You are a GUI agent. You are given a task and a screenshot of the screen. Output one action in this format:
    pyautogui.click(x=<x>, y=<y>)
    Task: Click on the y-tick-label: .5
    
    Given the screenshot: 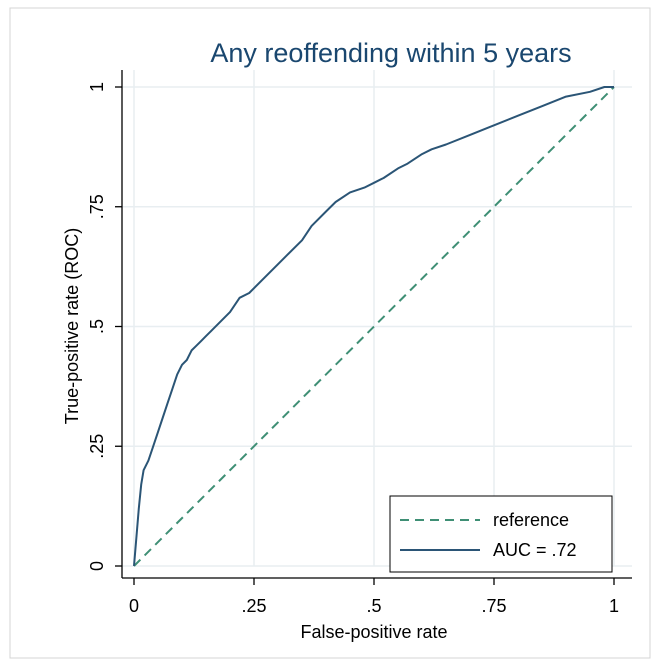 What is the action you would take?
    pyautogui.click(x=97, y=326)
    